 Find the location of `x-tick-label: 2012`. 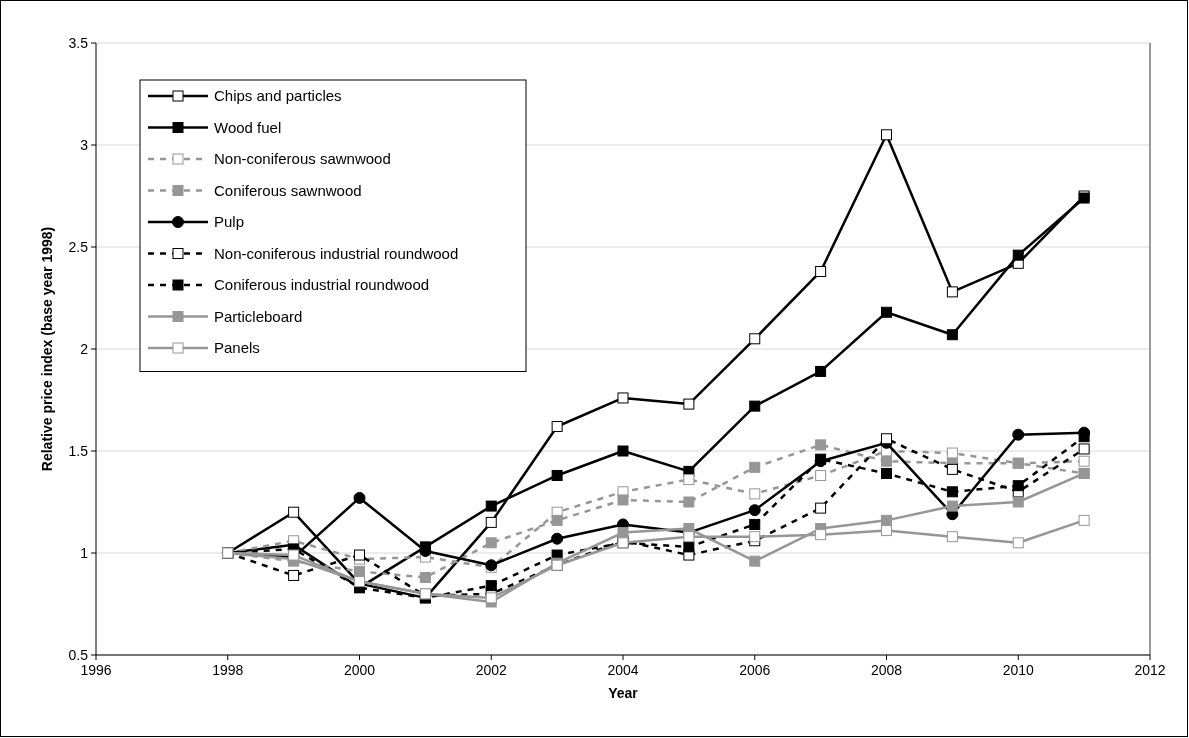

x-tick-label: 2012 is located at coordinates (1150, 670).